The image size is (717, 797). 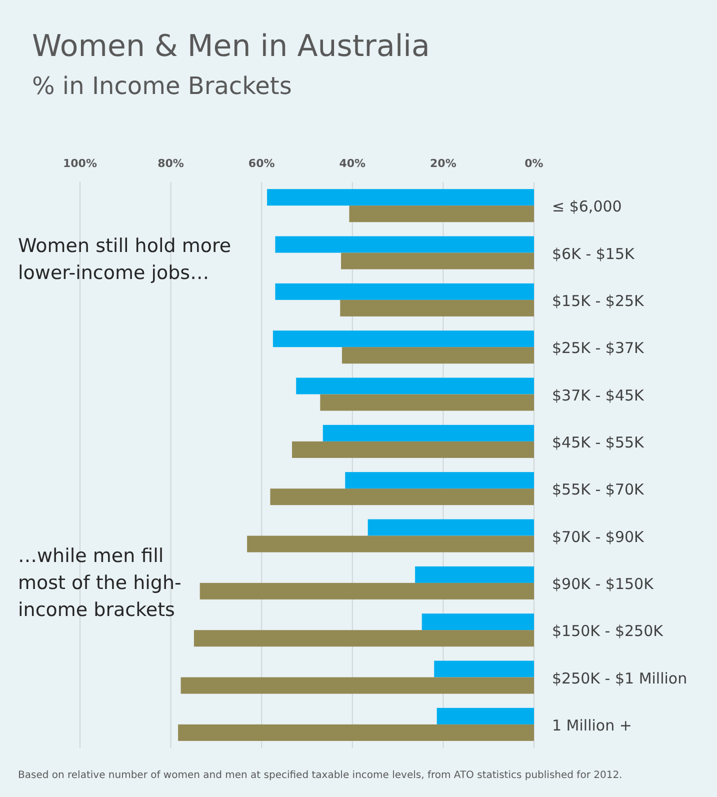 What do you see at coordinates (100, 583) in the screenshot?
I see `annotation: …while men fill most of the high-income brackets` at bounding box center [100, 583].